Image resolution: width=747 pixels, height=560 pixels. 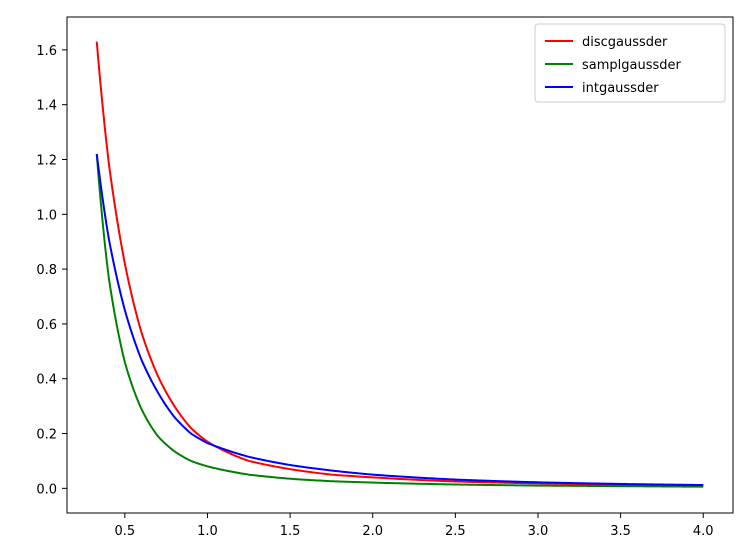 I want to click on x-tick-label: 4.0, so click(x=703, y=531).